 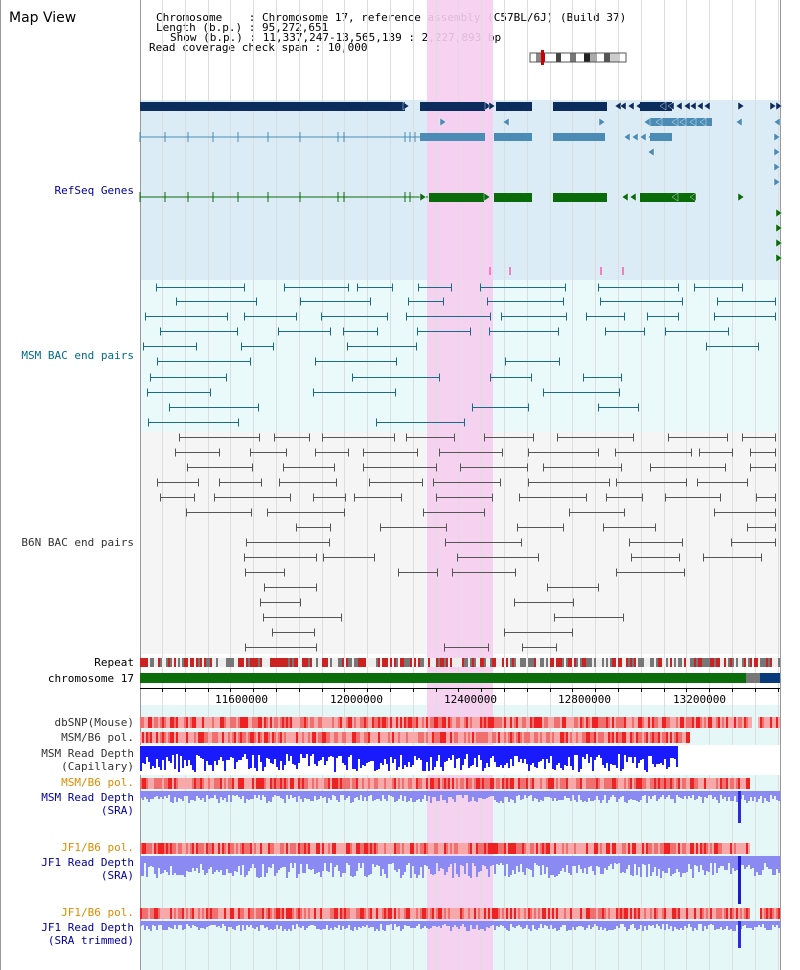 What do you see at coordinates (94, 190) in the screenshot?
I see `refseq-genes-label: RefSeq Genes` at bounding box center [94, 190].